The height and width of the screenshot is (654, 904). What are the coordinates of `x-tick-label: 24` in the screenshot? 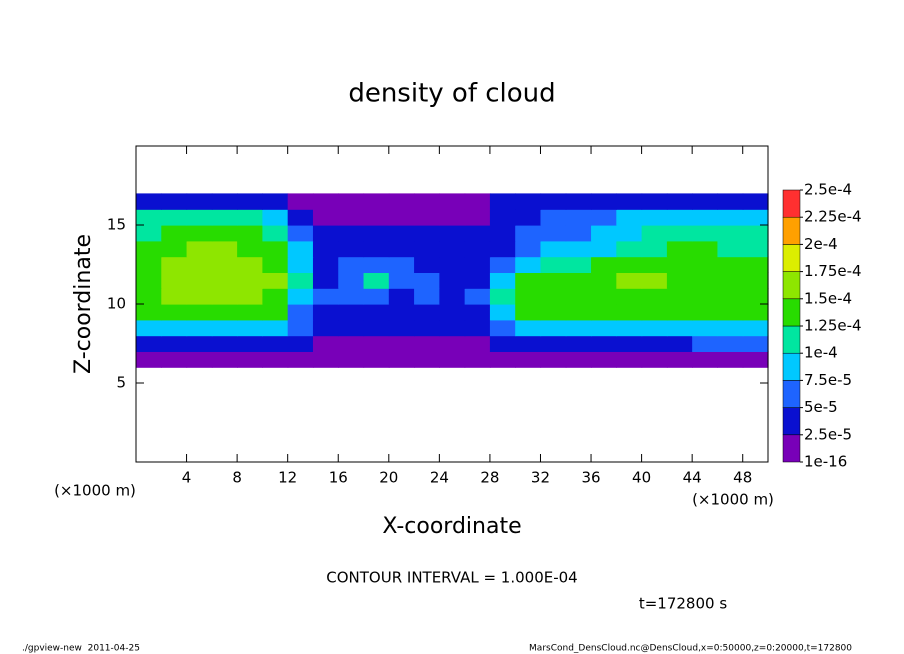 It's located at (439, 478).